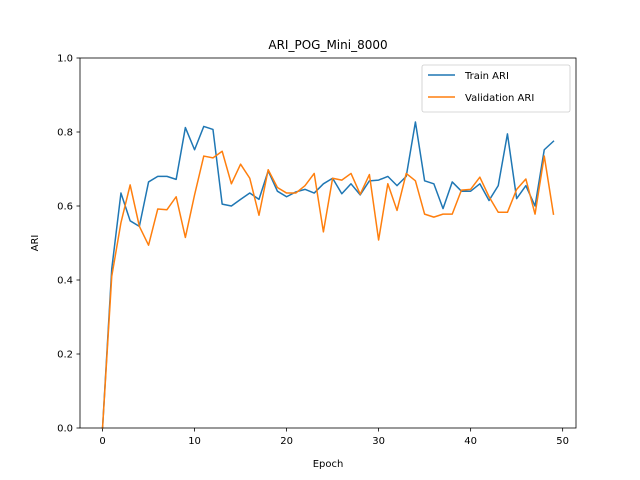  Describe the element at coordinates (470, 441) in the screenshot. I see `x-tick-label: 40` at that location.